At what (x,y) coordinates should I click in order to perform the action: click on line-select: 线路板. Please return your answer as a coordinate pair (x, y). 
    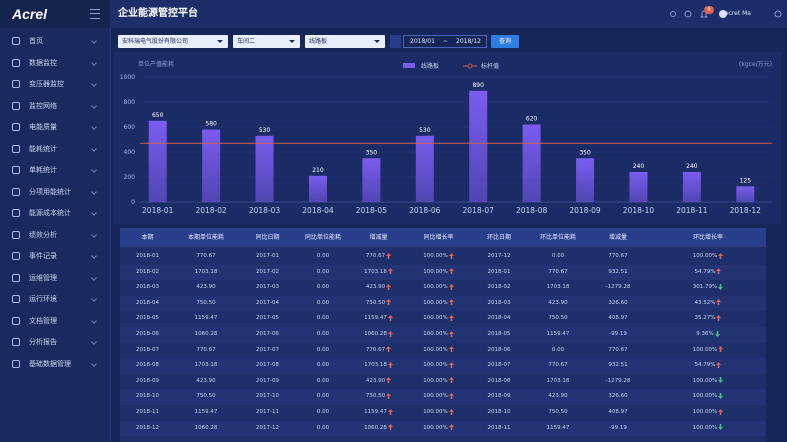
    Looking at the image, I should click on (345, 41).